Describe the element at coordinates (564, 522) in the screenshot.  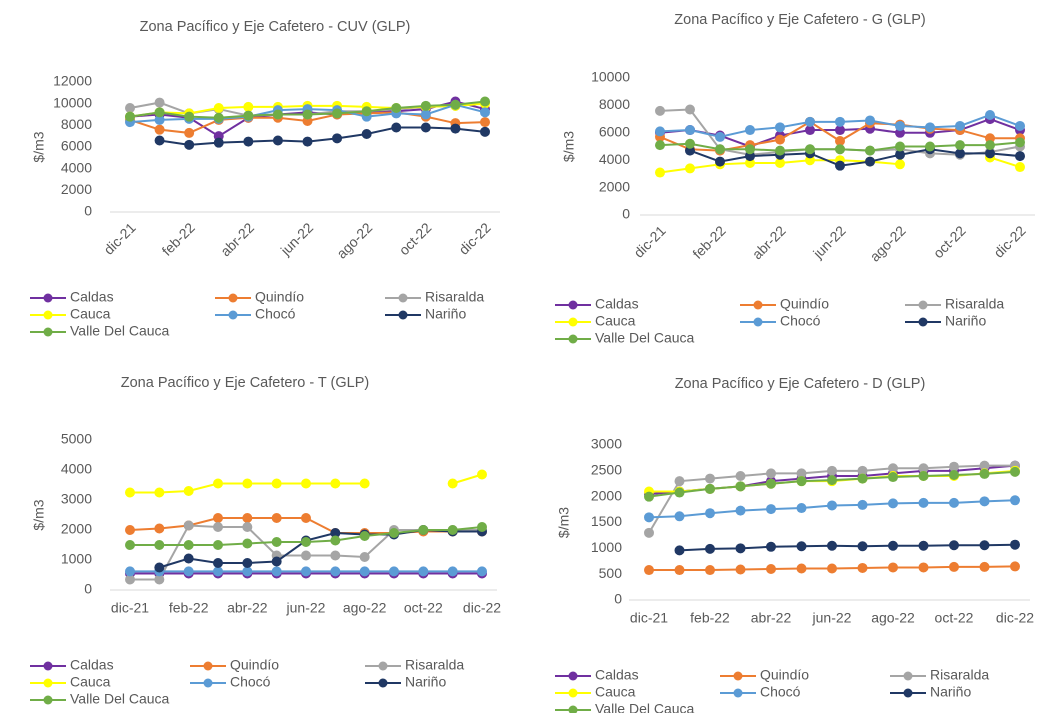
I see `y-axis-label: $/m3` at that location.